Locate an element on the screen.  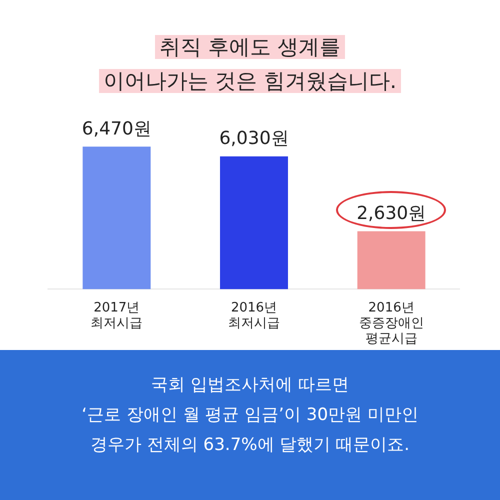
x-tick-label: 2017년 최저시급 is located at coordinates (116, 315).